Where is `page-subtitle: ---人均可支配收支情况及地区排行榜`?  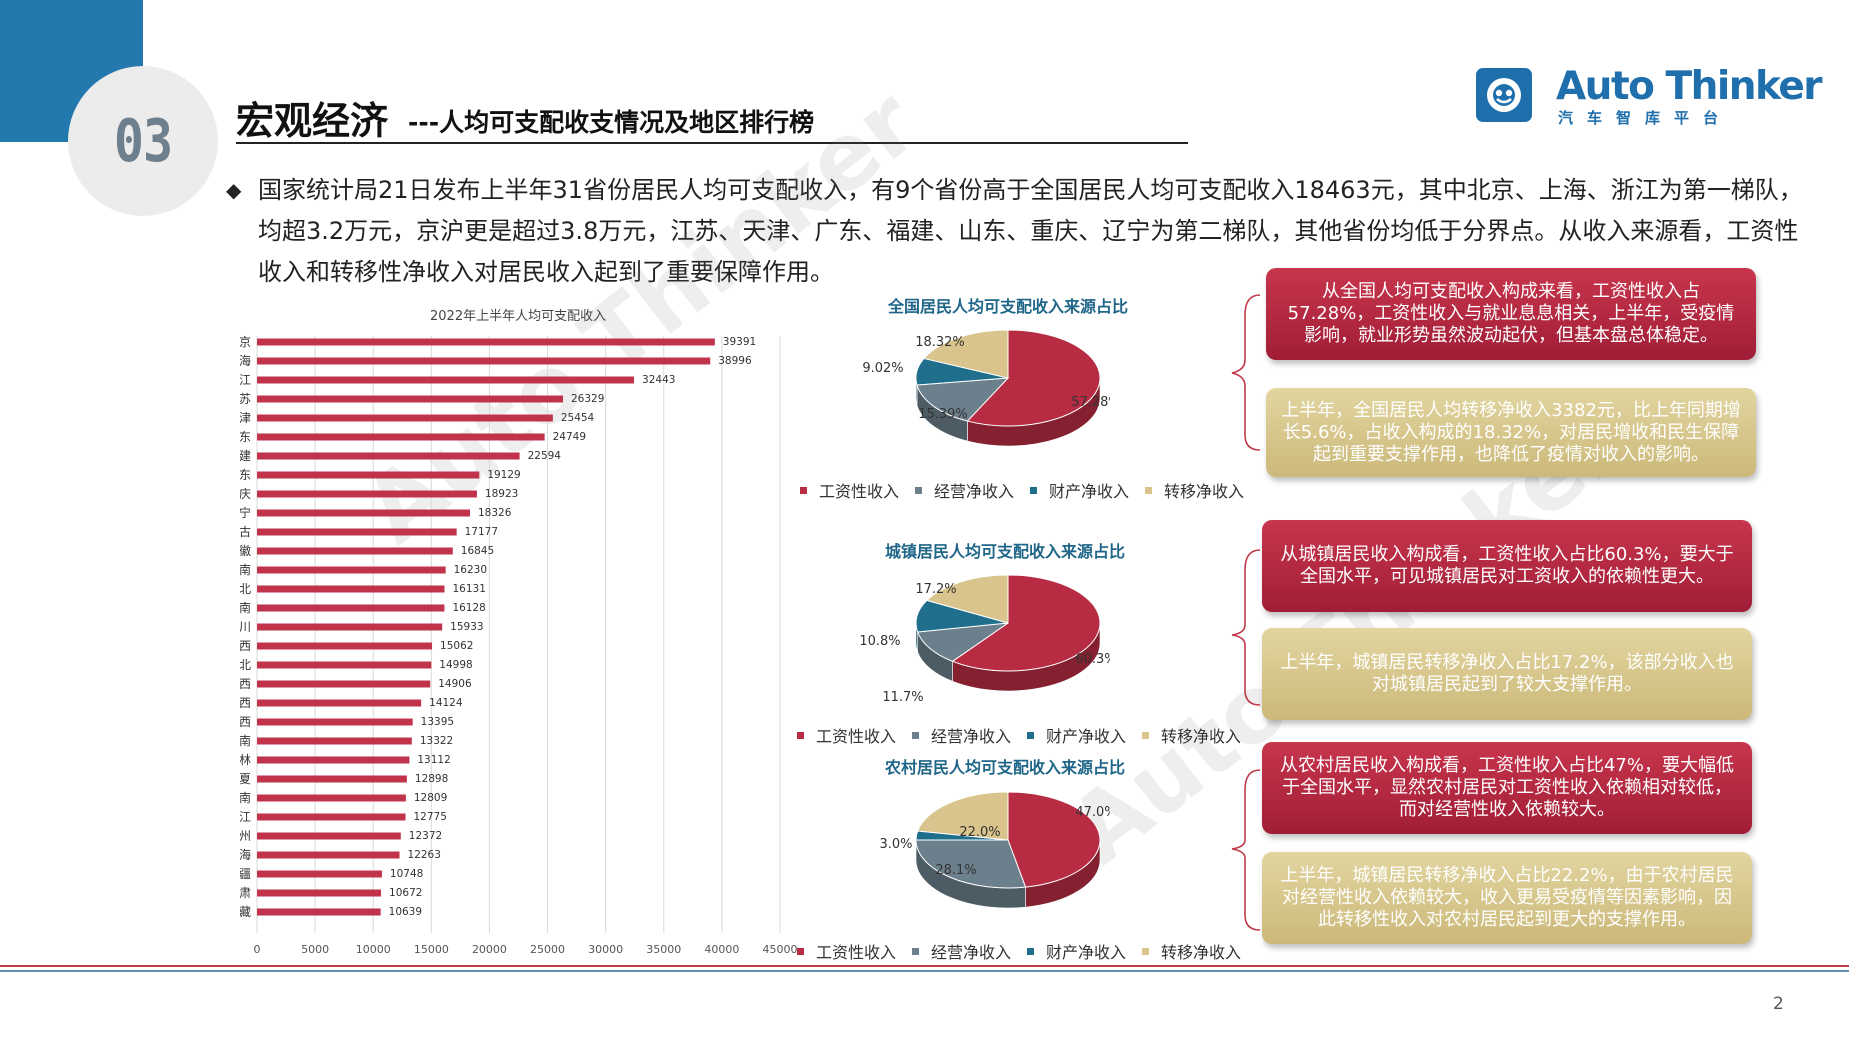 page-subtitle: ---人均可支配收支情况及地区排行榜 is located at coordinates (611, 122).